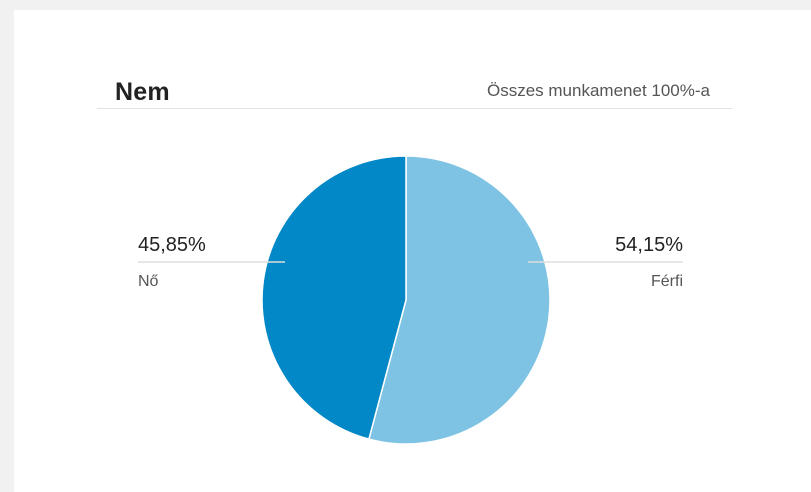 Image resolution: width=811 pixels, height=492 pixels. Describe the element at coordinates (667, 281) in the screenshot. I see `data-label-ferfi-name: Férfi` at that location.